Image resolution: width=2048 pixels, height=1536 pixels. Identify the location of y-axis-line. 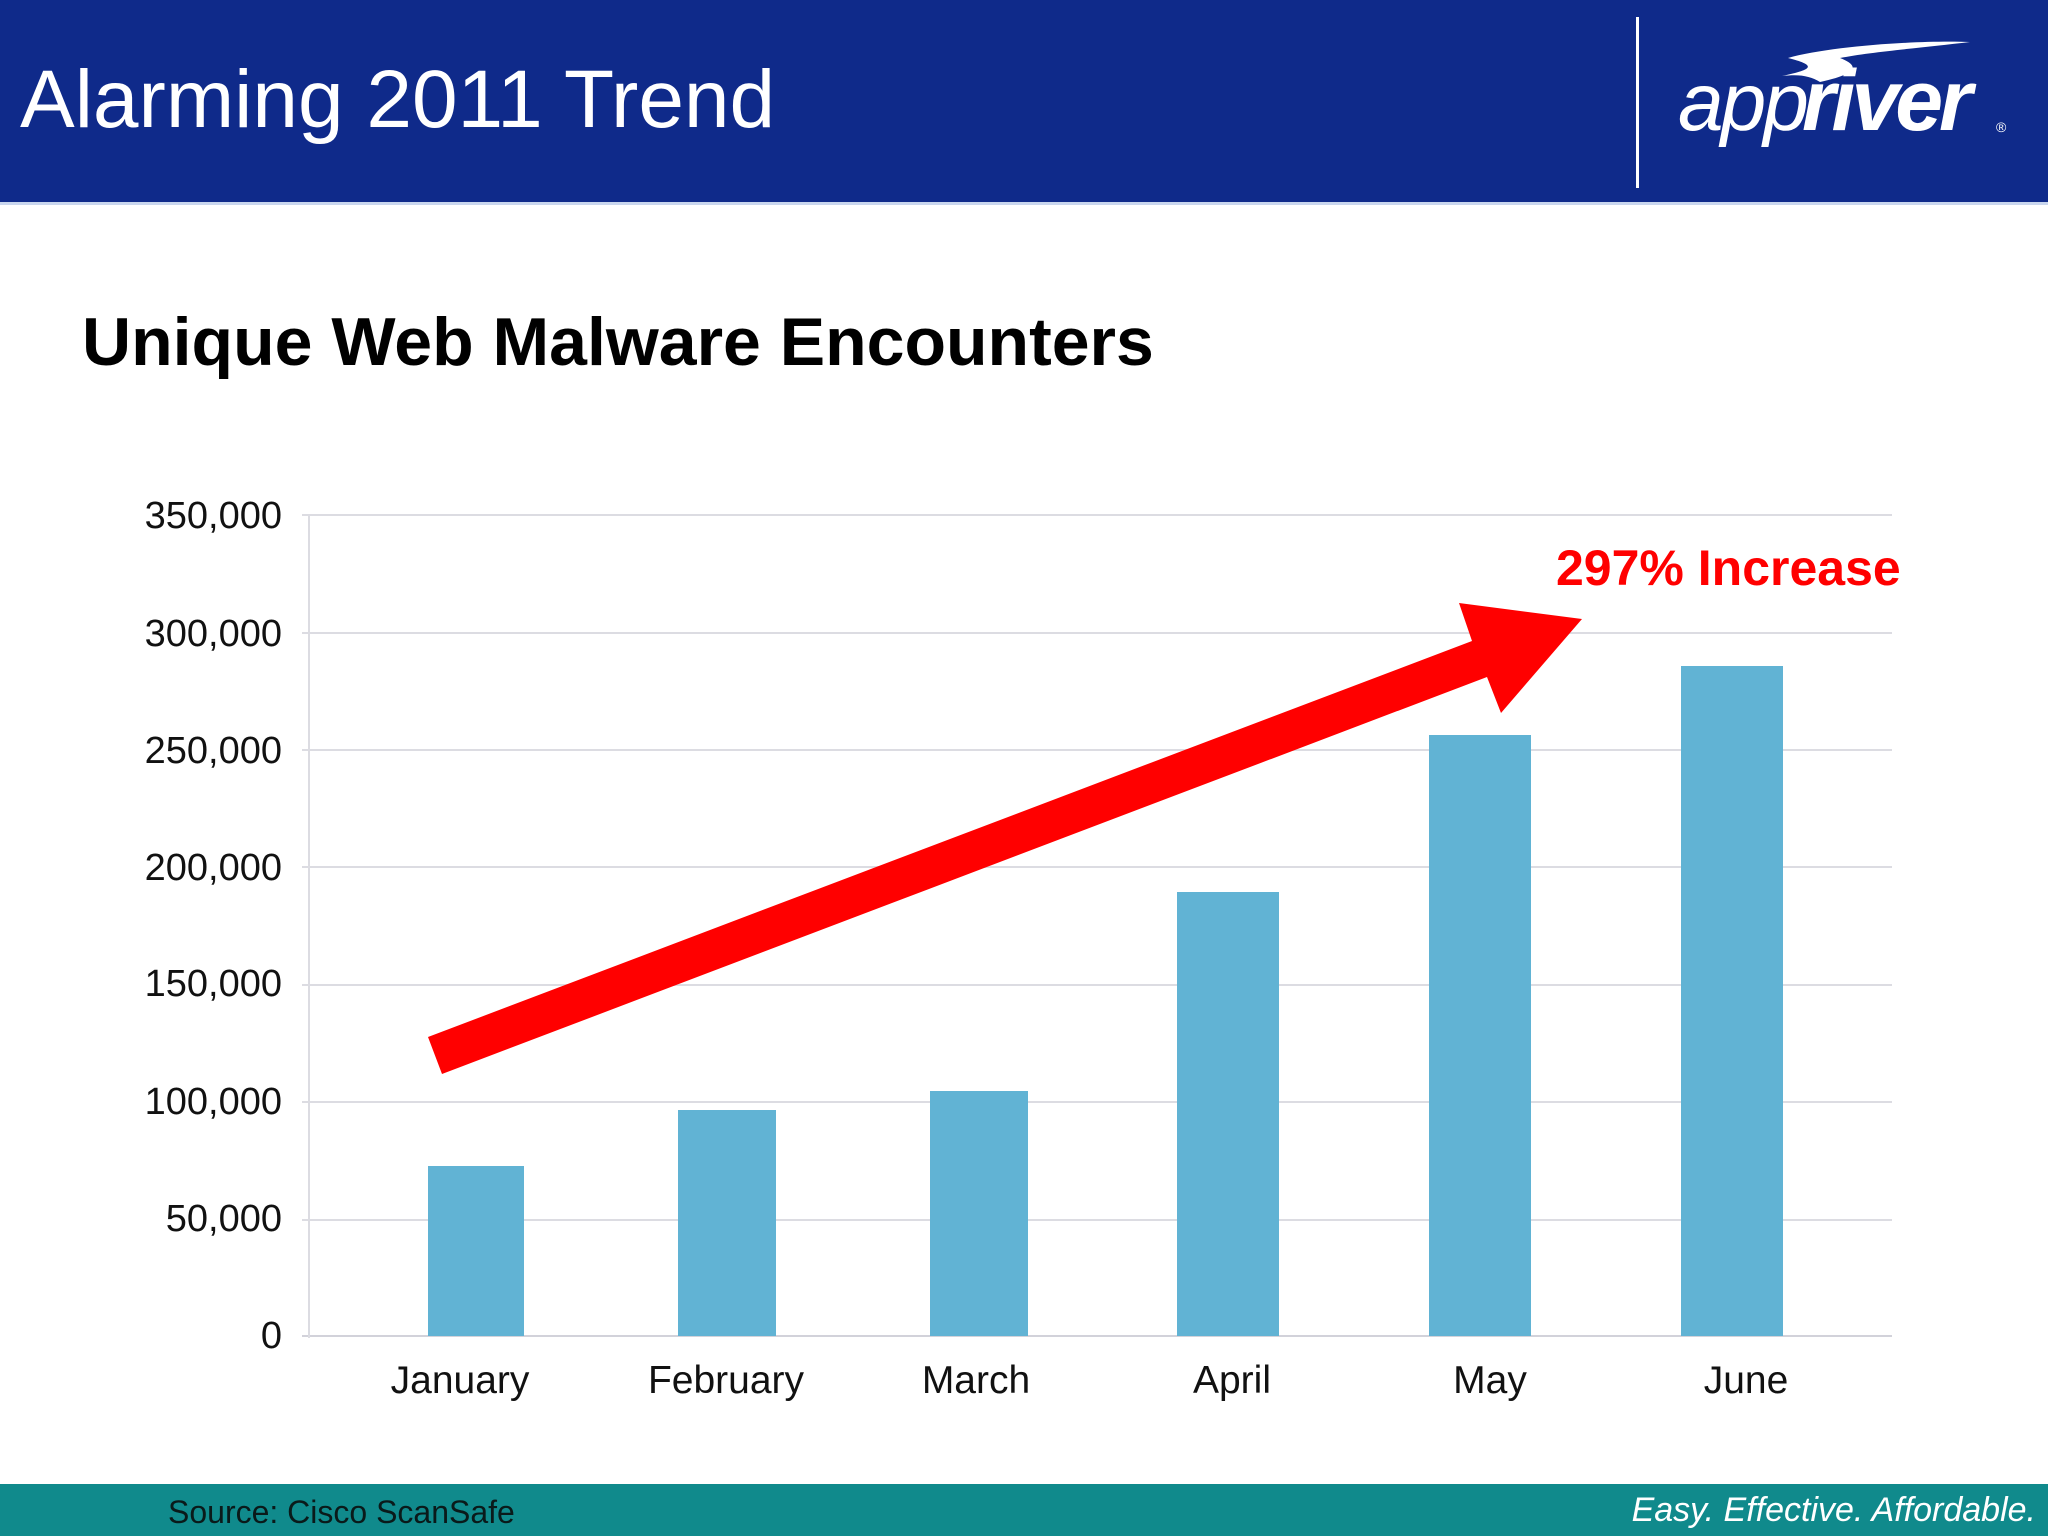
(309, 926).